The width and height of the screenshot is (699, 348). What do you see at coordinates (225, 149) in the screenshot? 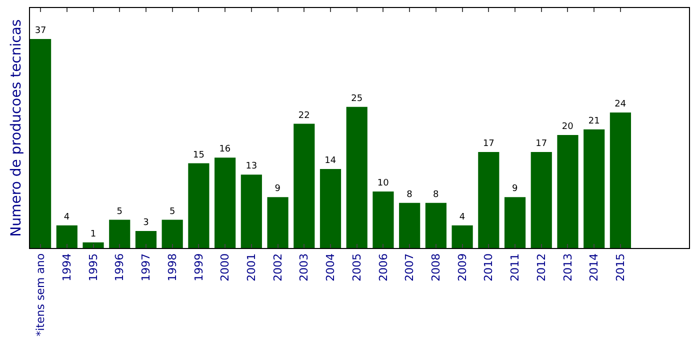
I see `data-label: 16` at bounding box center [225, 149].